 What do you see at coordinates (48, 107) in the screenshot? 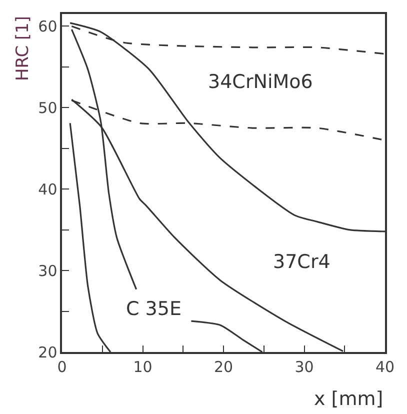
I see `y-tick-label: 50` at bounding box center [48, 107].